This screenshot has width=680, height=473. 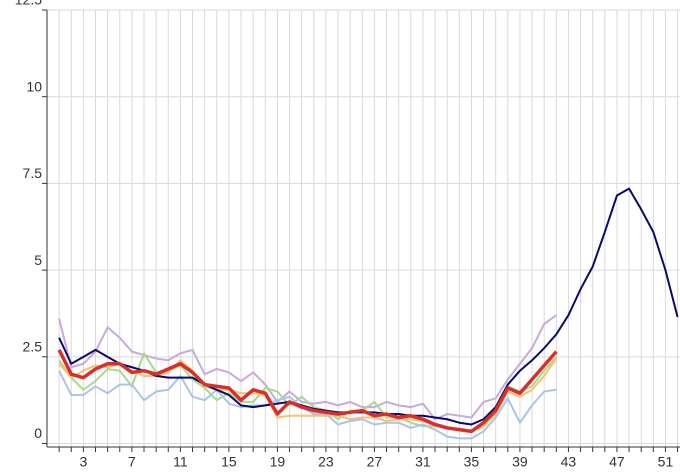 I want to click on x-tick-label: 27, so click(x=375, y=462).